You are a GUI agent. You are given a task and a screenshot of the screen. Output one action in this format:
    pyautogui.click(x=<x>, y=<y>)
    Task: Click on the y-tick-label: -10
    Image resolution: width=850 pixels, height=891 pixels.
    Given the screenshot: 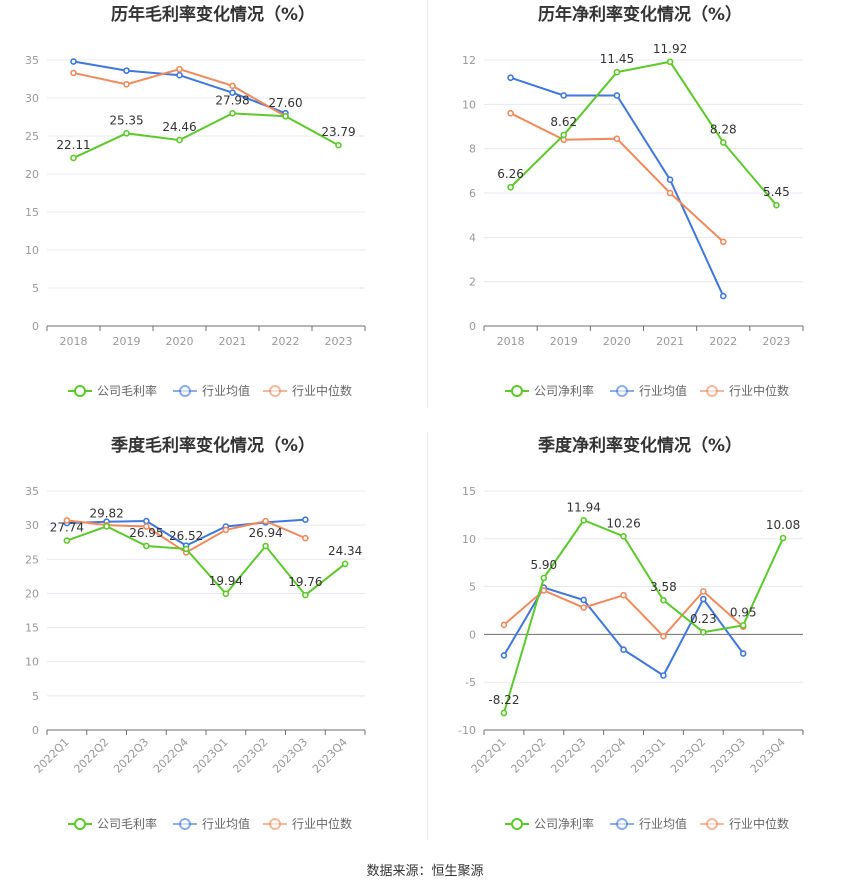 What is the action you would take?
    pyautogui.click(x=467, y=730)
    